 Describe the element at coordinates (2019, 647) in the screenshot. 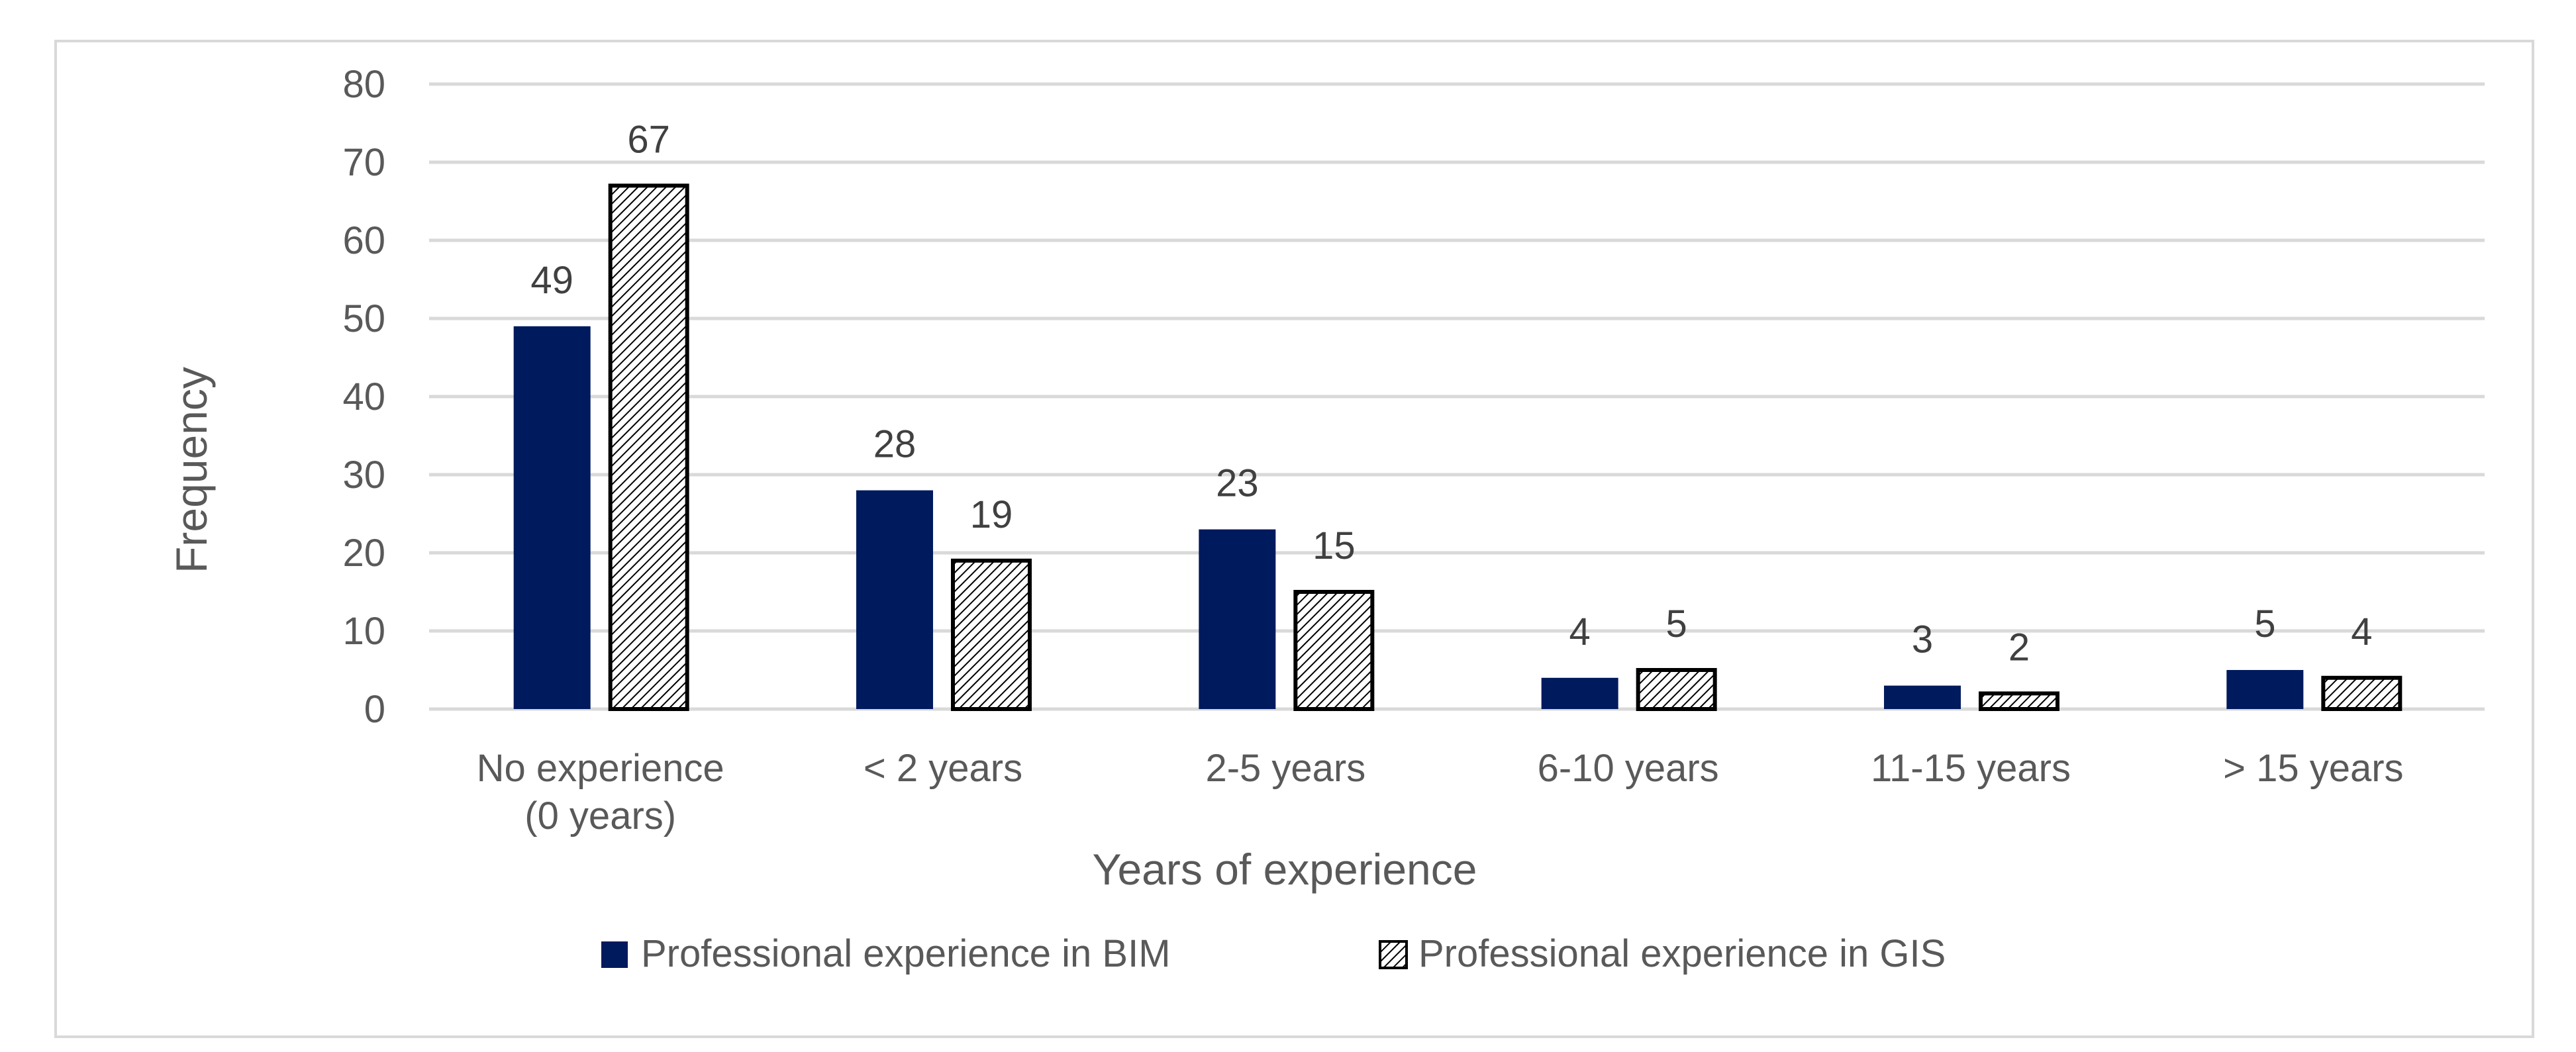

I see `data-label-gis-4: 2` at that location.